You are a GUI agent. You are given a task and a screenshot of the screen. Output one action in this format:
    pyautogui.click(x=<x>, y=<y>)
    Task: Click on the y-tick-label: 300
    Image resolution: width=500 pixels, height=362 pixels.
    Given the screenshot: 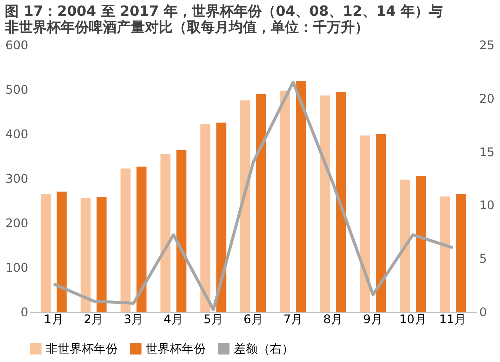 What is the action you would take?
    pyautogui.click(x=17, y=179)
    